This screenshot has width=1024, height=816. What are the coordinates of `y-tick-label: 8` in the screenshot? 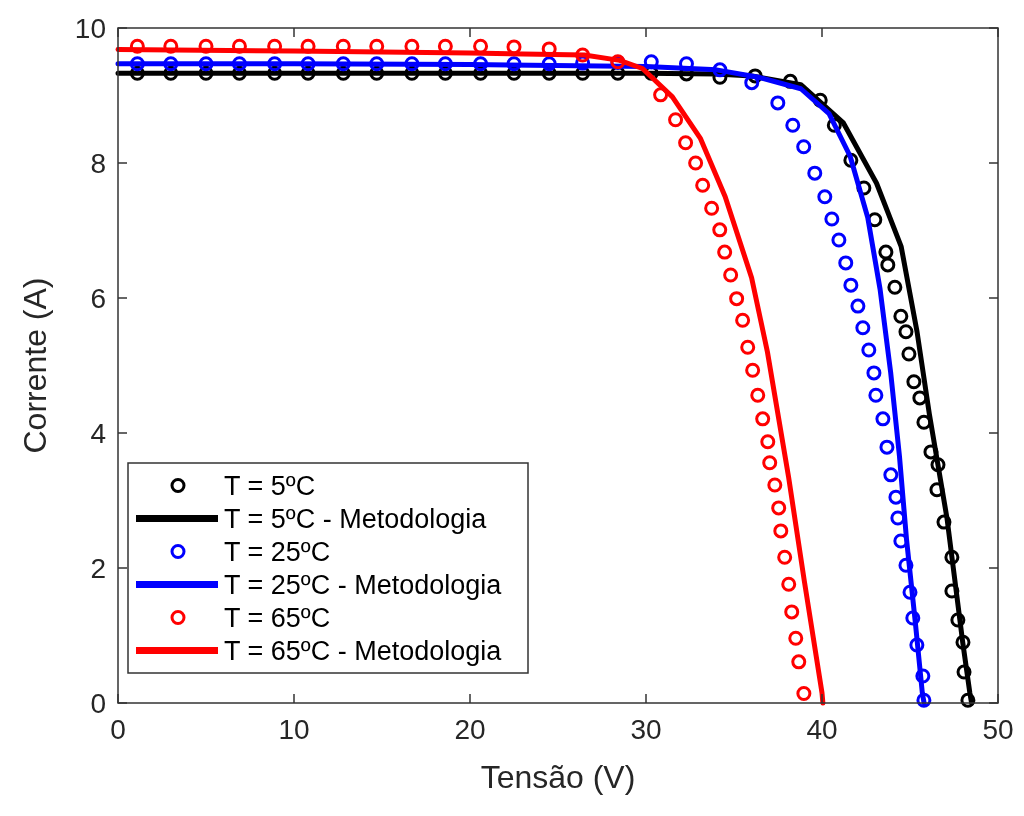 It's located at (98, 163).